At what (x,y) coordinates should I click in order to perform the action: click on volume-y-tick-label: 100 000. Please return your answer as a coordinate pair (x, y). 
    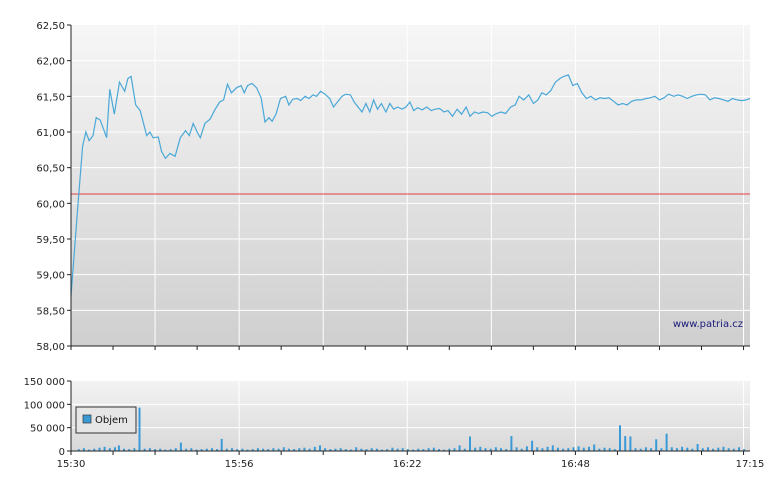
    Looking at the image, I should click on (44, 405).